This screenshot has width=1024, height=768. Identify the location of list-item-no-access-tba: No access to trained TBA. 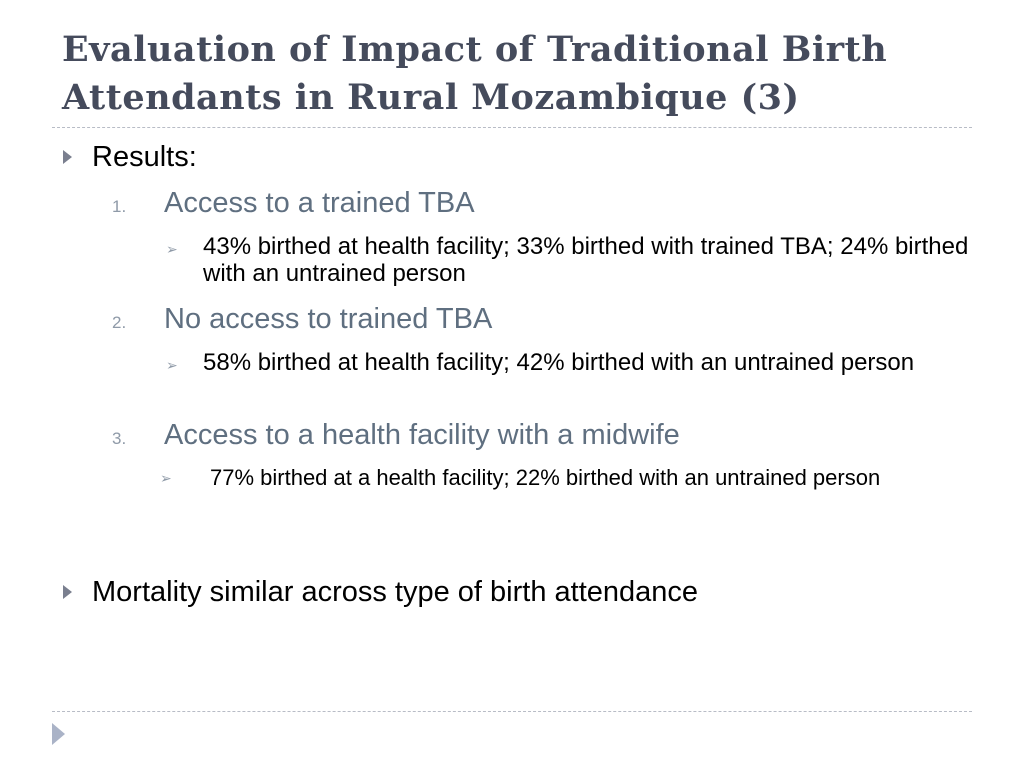
(328, 319).